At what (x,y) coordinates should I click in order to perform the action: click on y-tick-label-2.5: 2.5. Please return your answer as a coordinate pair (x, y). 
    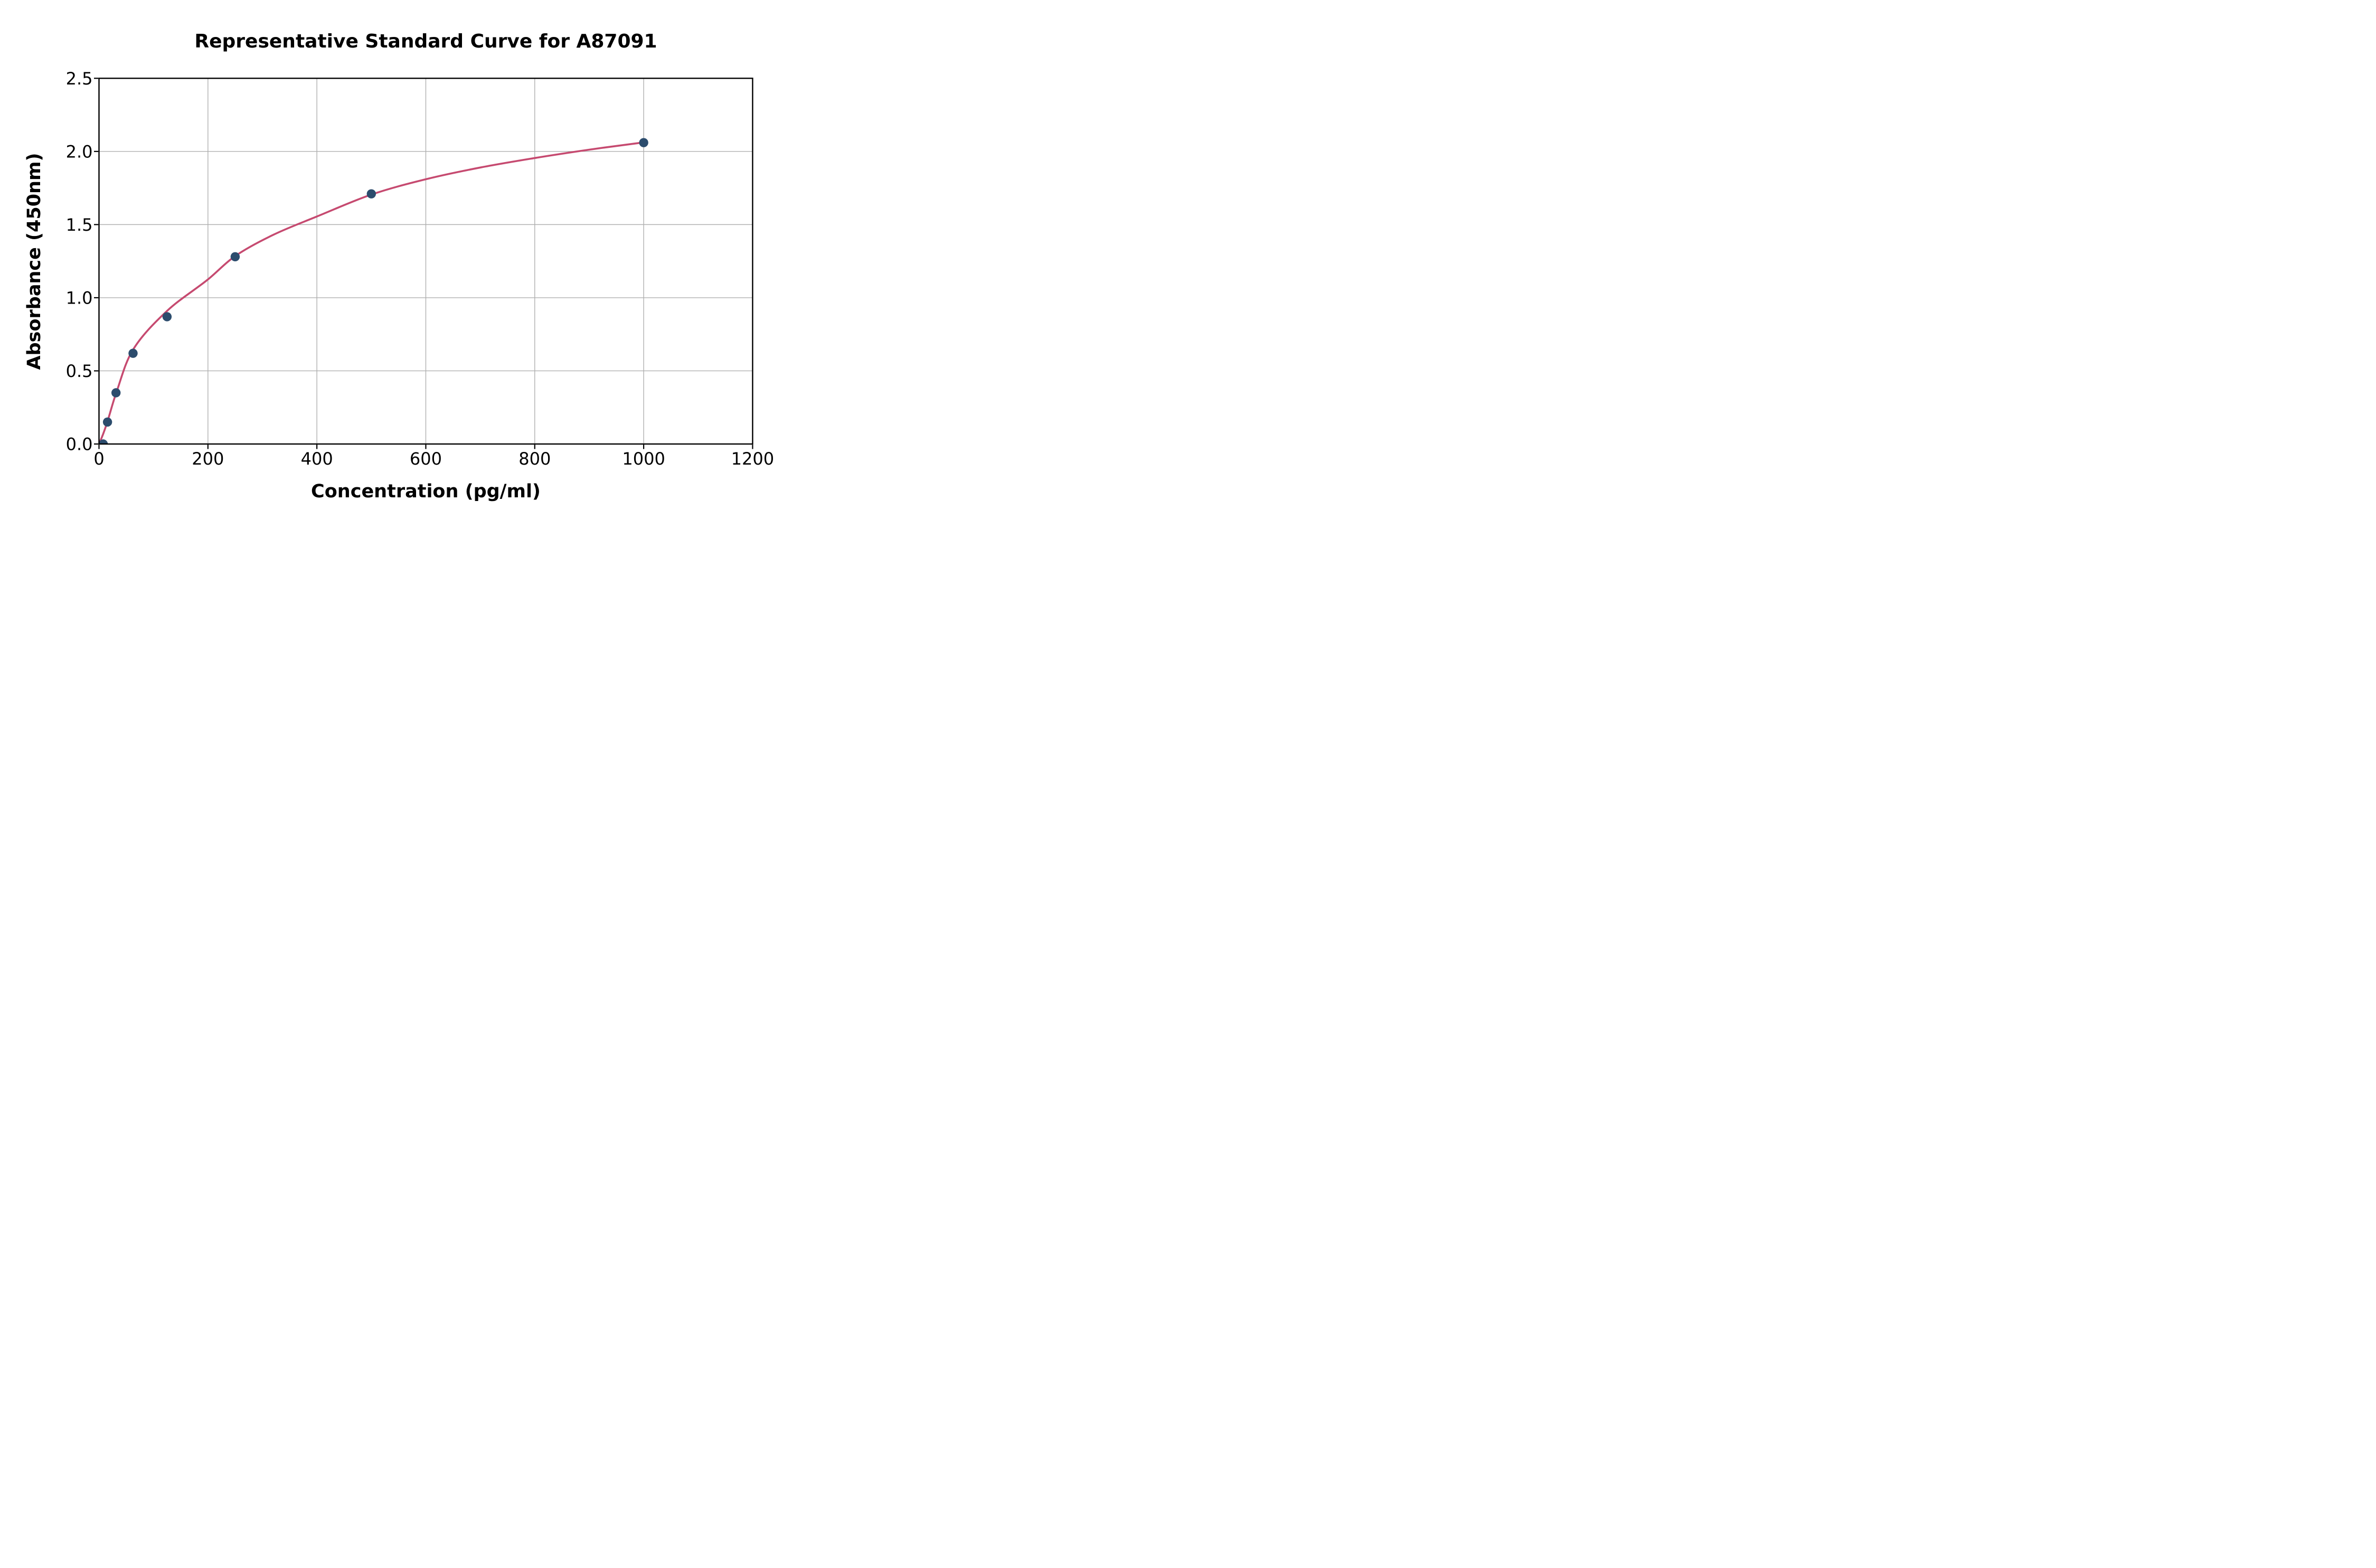
    Looking at the image, I should click on (79, 79).